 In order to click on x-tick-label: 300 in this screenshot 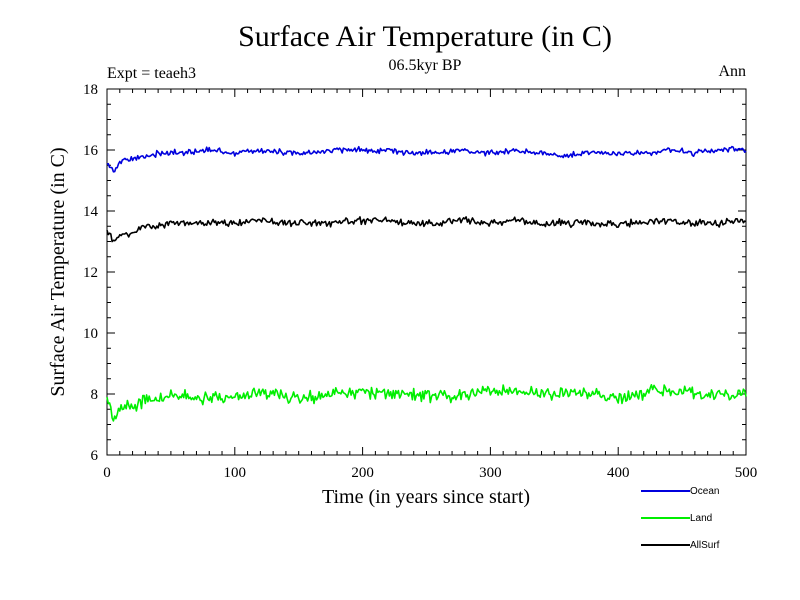, I will do `click(490, 473)`.